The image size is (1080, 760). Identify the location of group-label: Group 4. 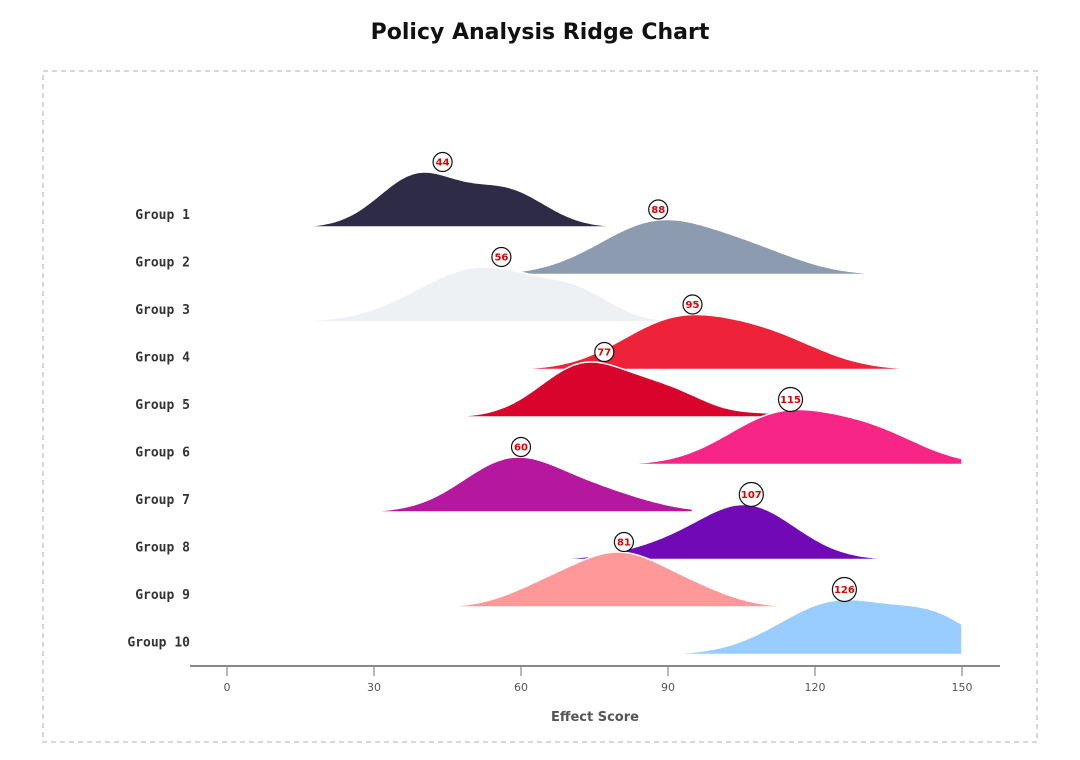
(162, 358).